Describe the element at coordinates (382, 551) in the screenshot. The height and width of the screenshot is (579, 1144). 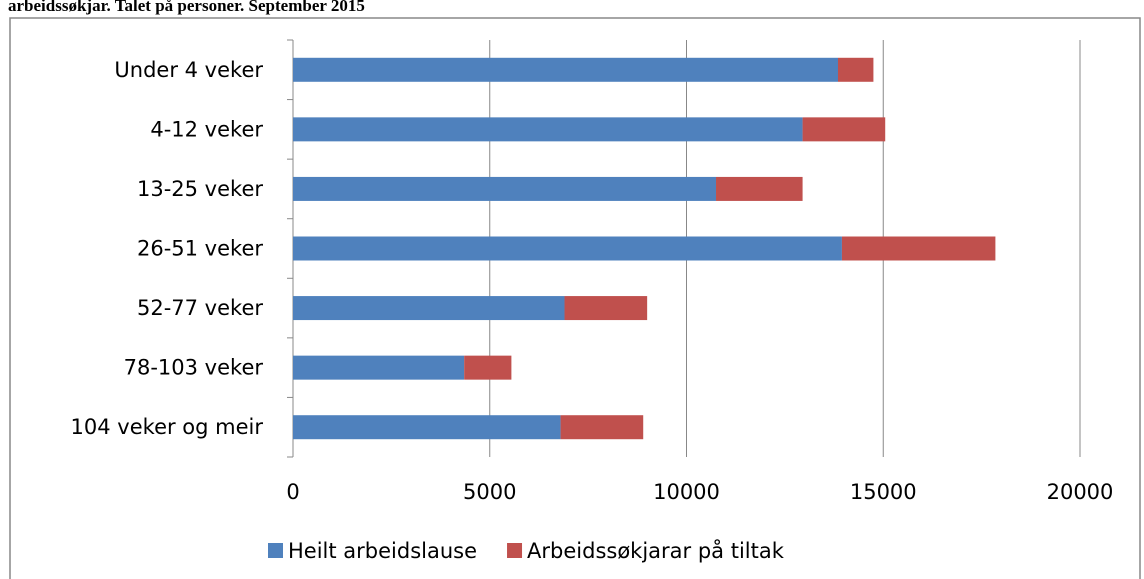
I see `legend-label: Heilt arbeidslause` at that location.